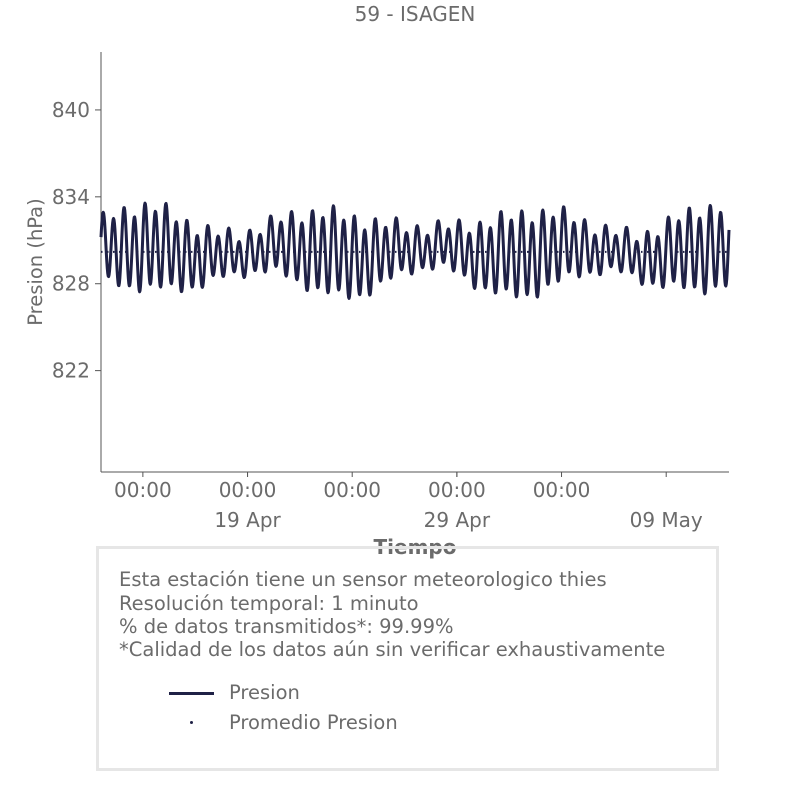  I want to click on legend-label-promedio: Promedio Presion, so click(313, 722).